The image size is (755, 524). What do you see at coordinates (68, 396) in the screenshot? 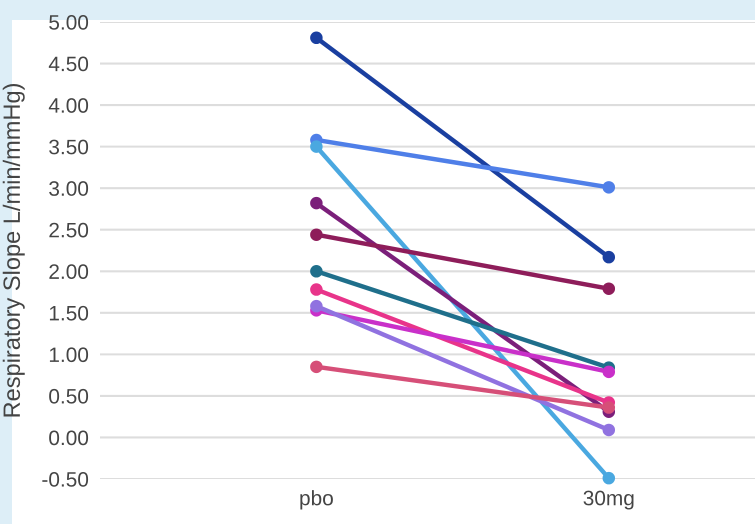
I see `y-tick-label: 0.50` at bounding box center [68, 396].